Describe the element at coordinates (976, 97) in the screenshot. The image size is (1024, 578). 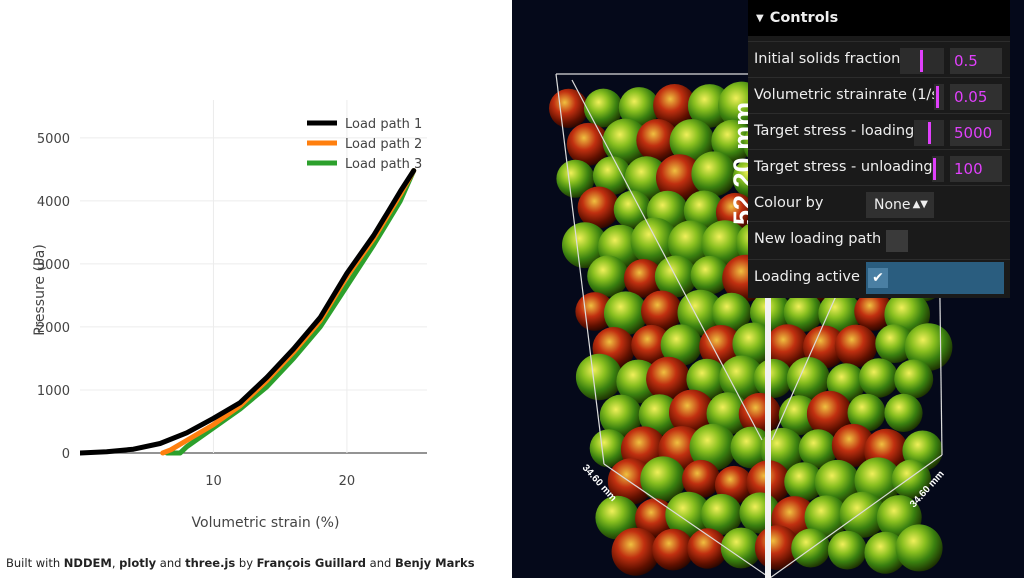
I see `volumetric-strainrate-input: 0.05` at that location.